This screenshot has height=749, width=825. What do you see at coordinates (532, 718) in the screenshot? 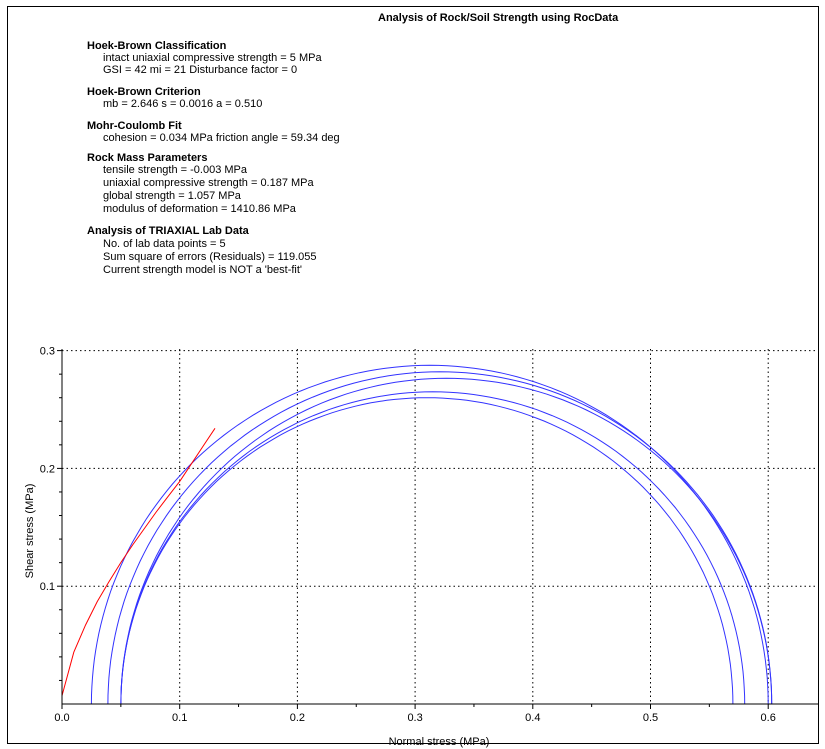
I see `x-tick-label: 0.4` at bounding box center [532, 718].